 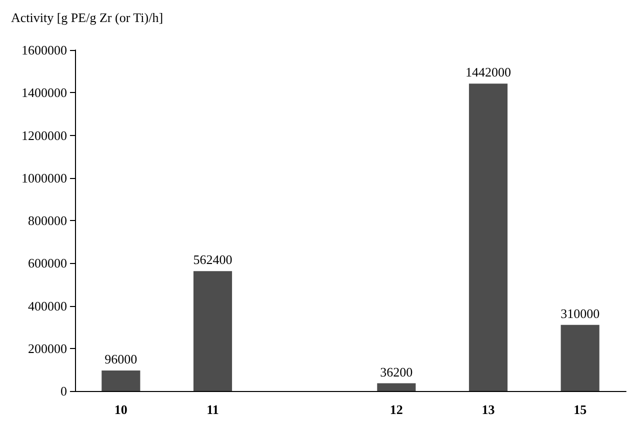 What do you see at coordinates (47, 220) in the screenshot?
I see `y-tick-label: 800000` at bounding box center [47, 220].